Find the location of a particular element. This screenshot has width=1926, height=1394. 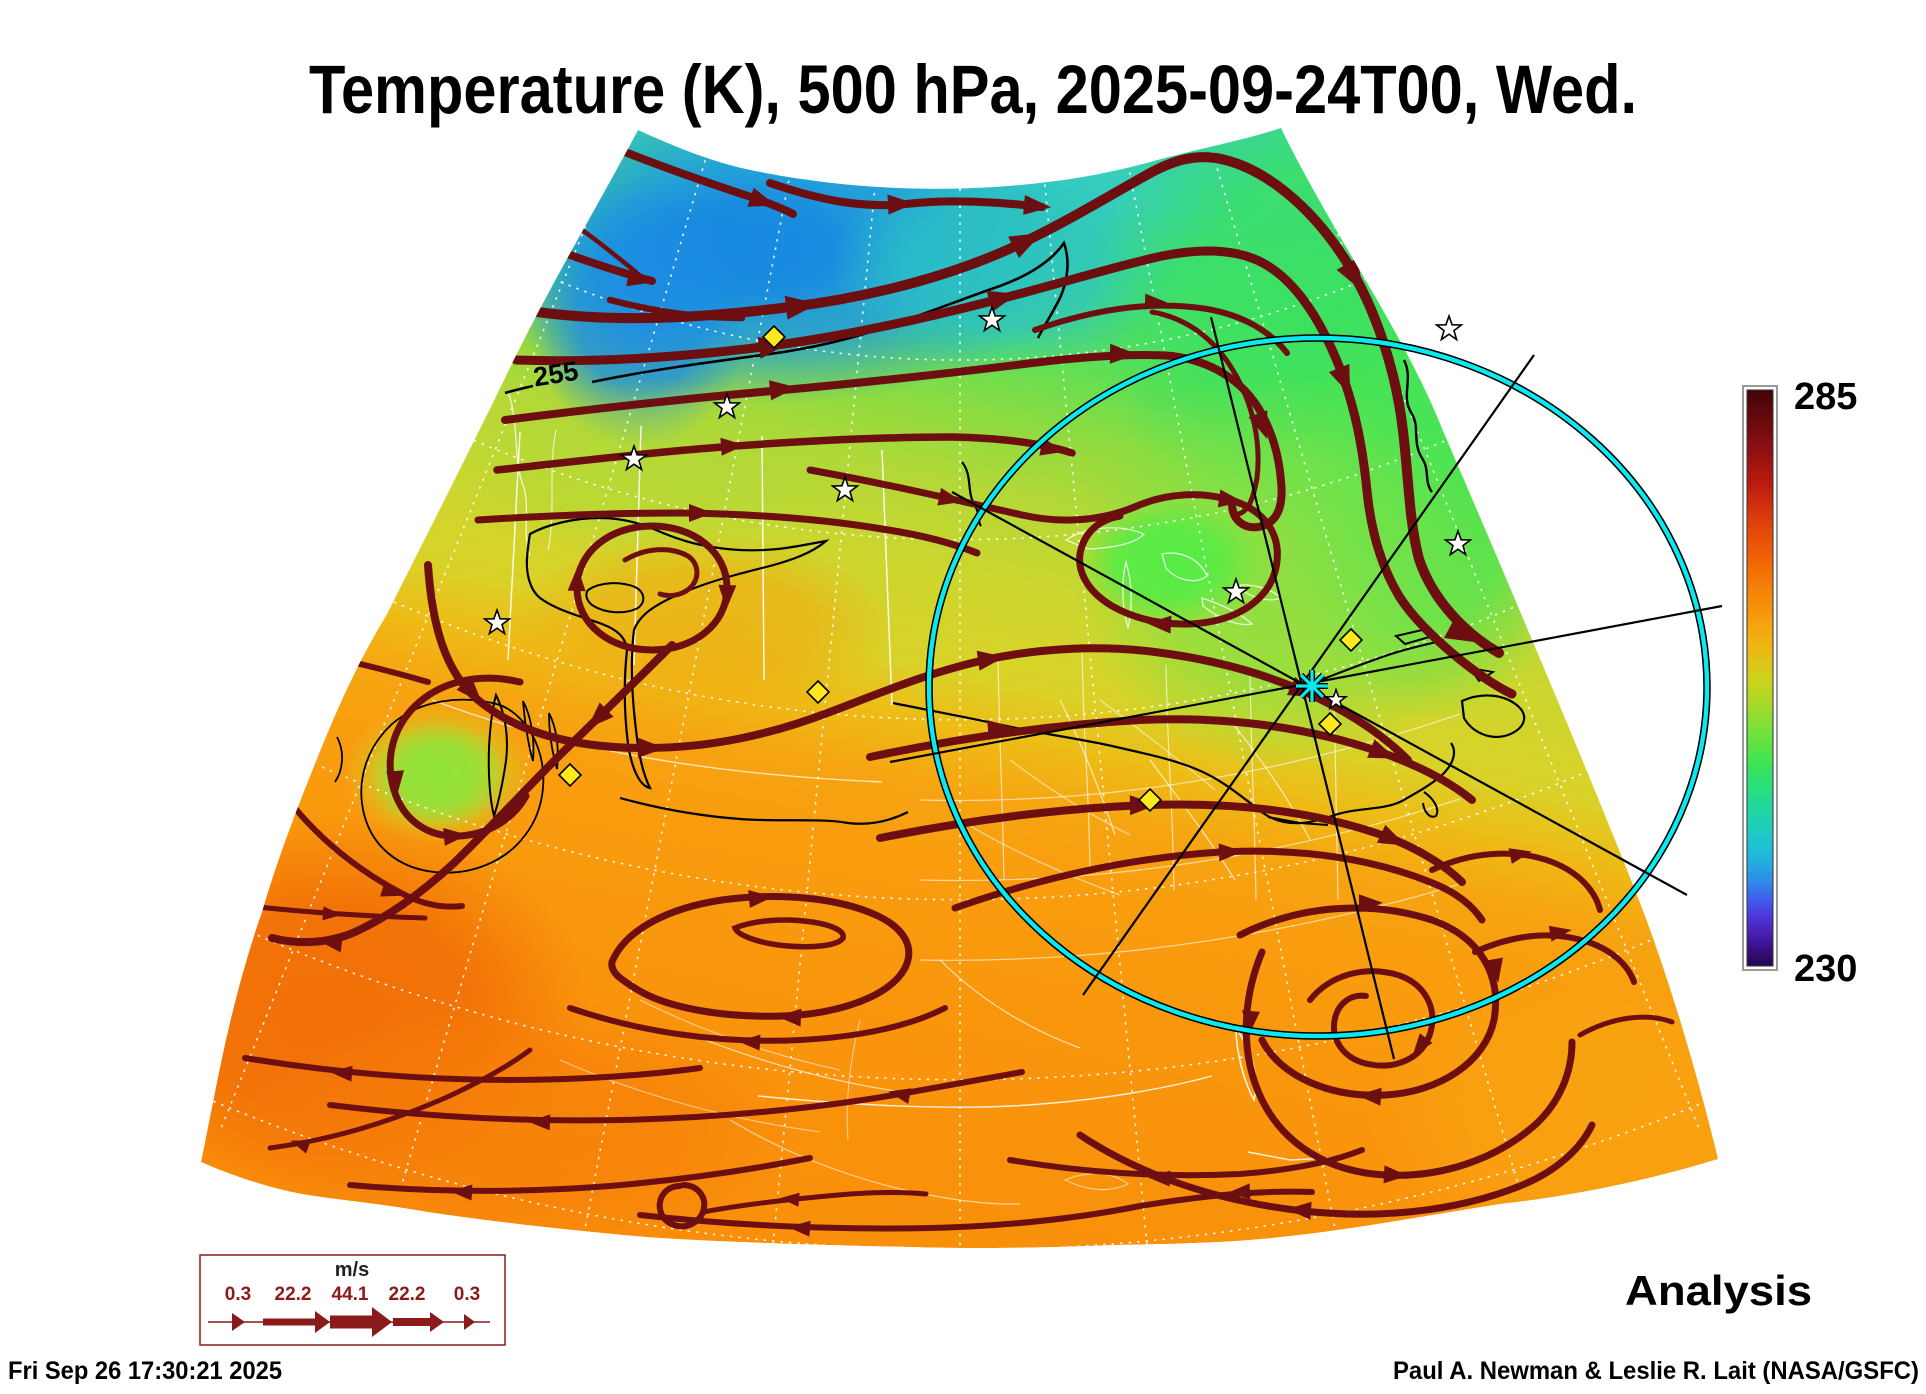

svg-text: 44.1 is located at coordinates (350, 1294).